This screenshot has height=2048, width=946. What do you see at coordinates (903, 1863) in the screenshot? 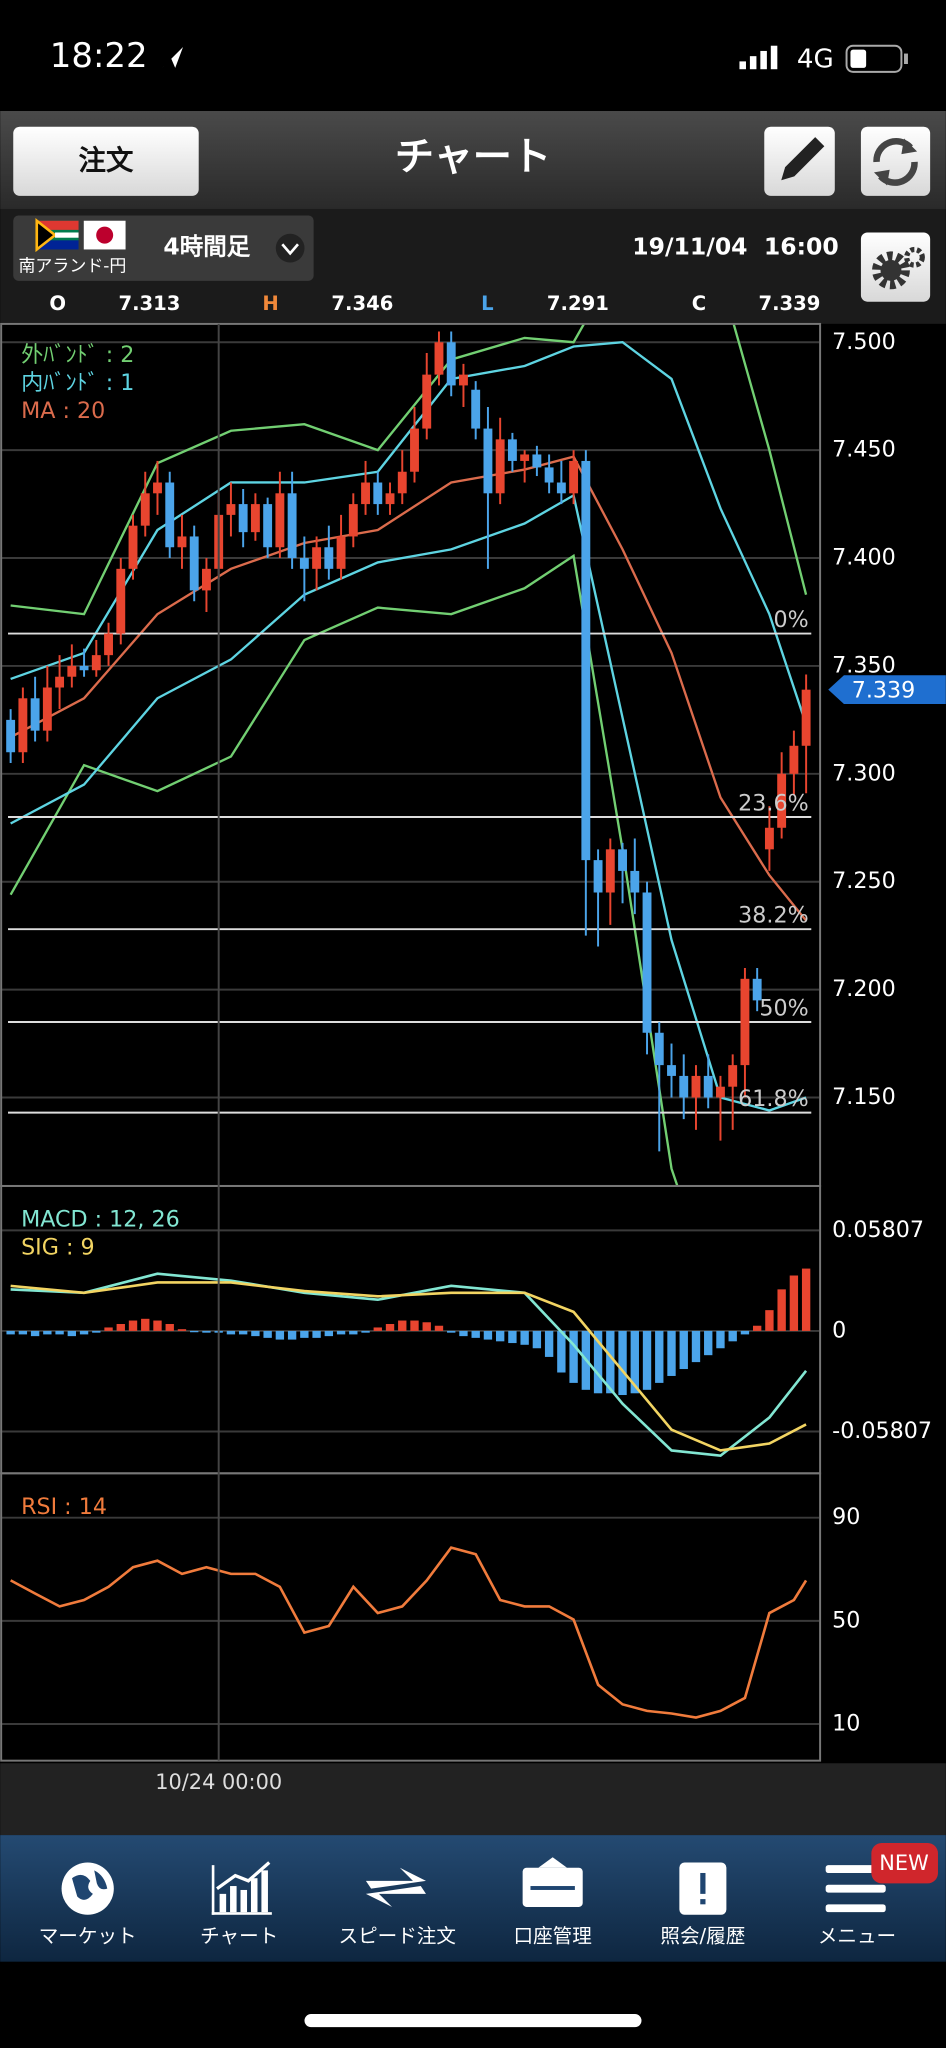
I see `new-badge-label: NEW` at bounding box center [903, 1863].